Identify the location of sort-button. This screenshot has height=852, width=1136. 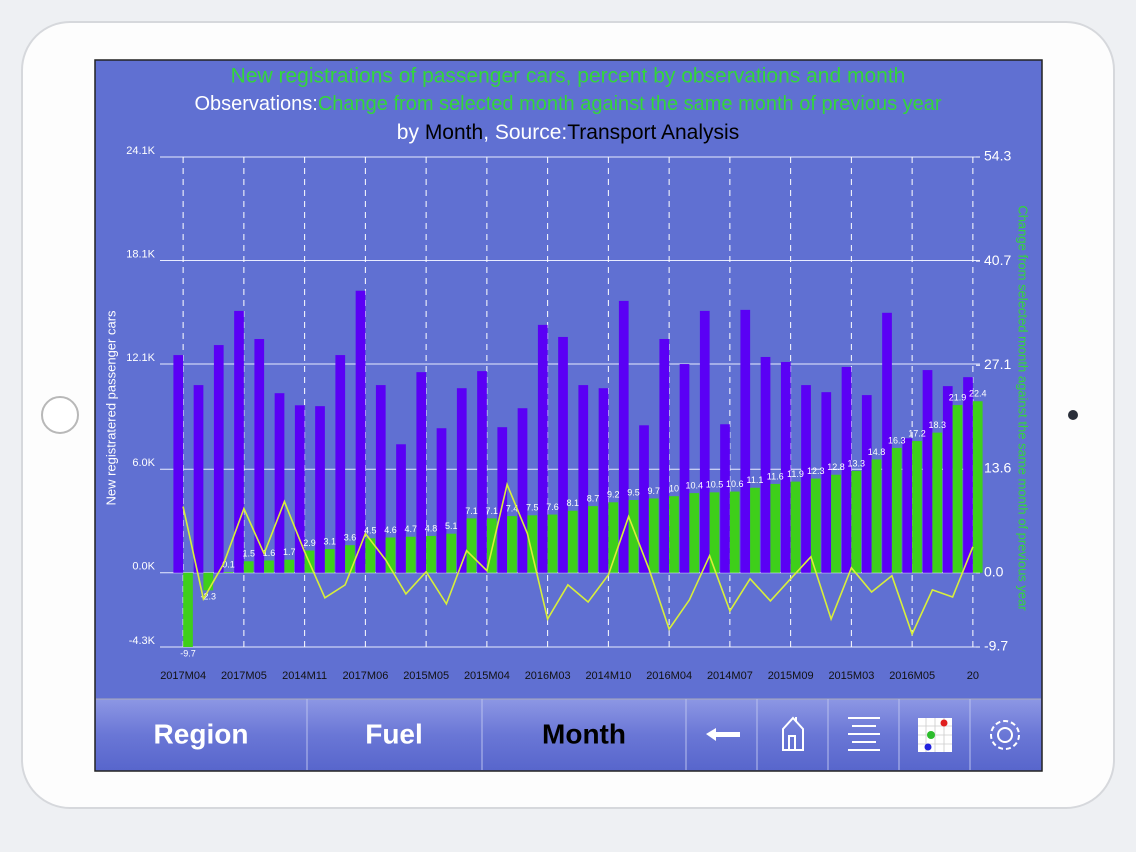
(864, 734).